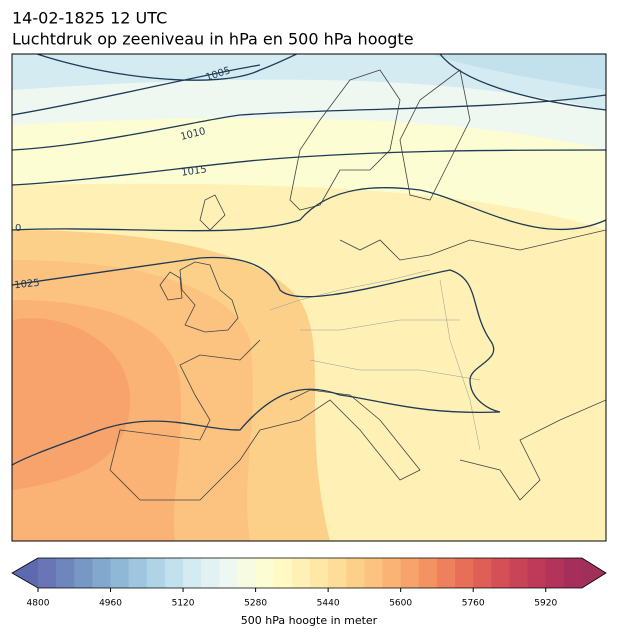 The width and height of the screenshot is (618, 643). What do you see at coordinates (183, 604) in the screenshot?
I see `colorbar-tick-label: 5120` at bounding box center [183, 604].